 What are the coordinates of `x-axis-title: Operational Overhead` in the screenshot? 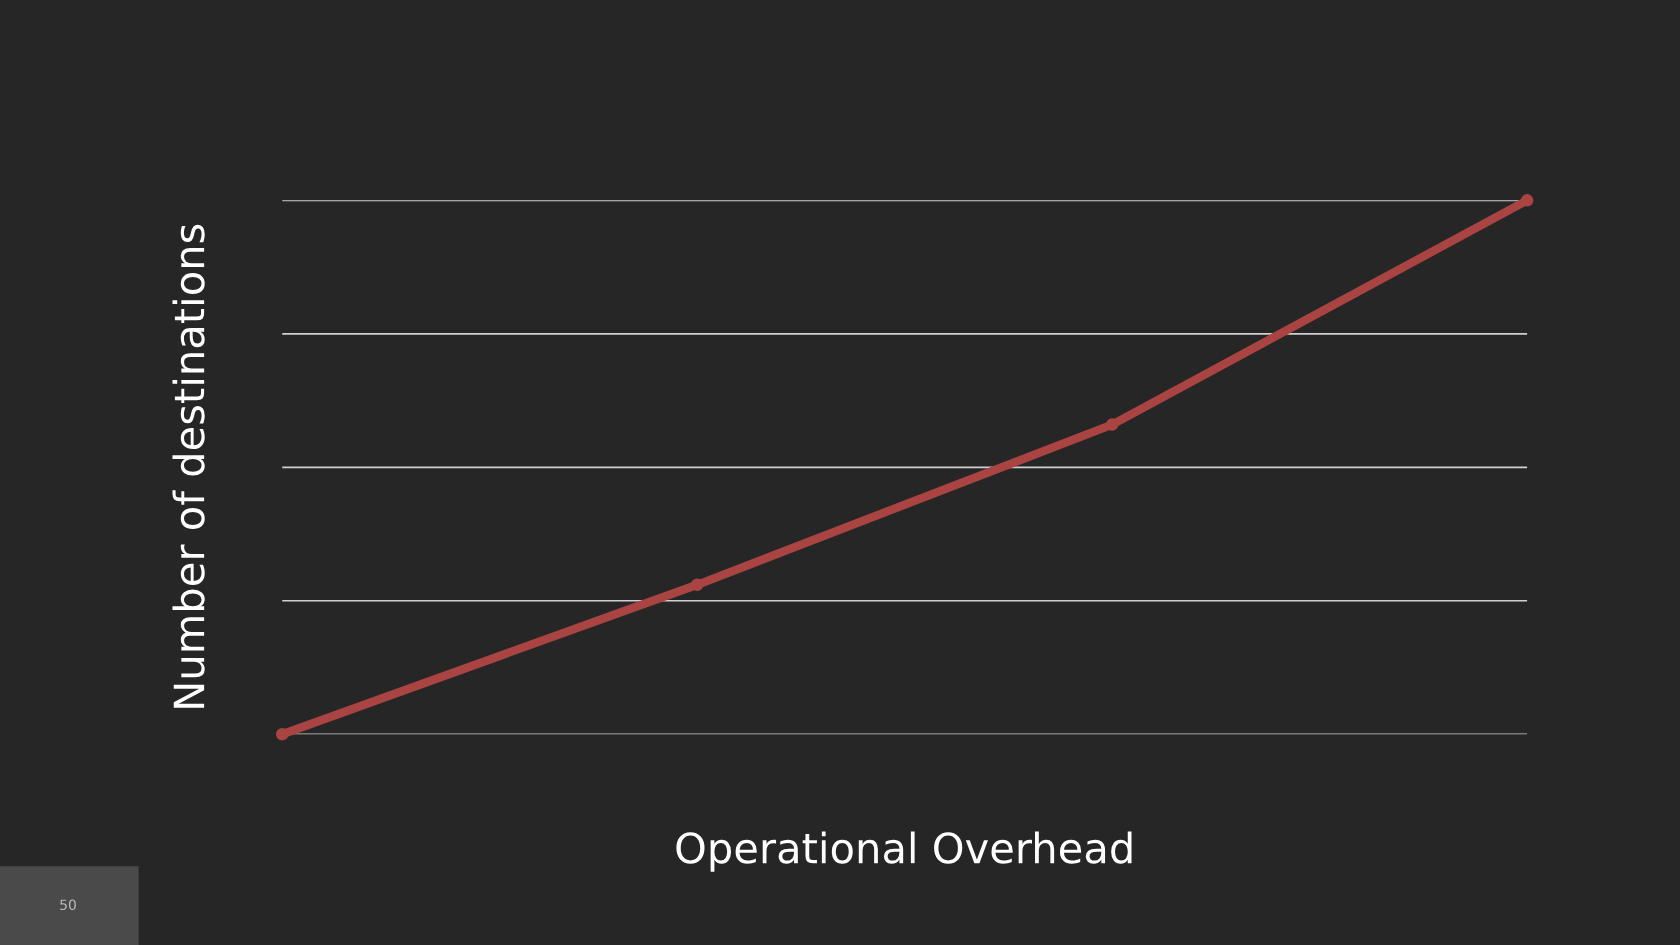 It's located at (904, 851).